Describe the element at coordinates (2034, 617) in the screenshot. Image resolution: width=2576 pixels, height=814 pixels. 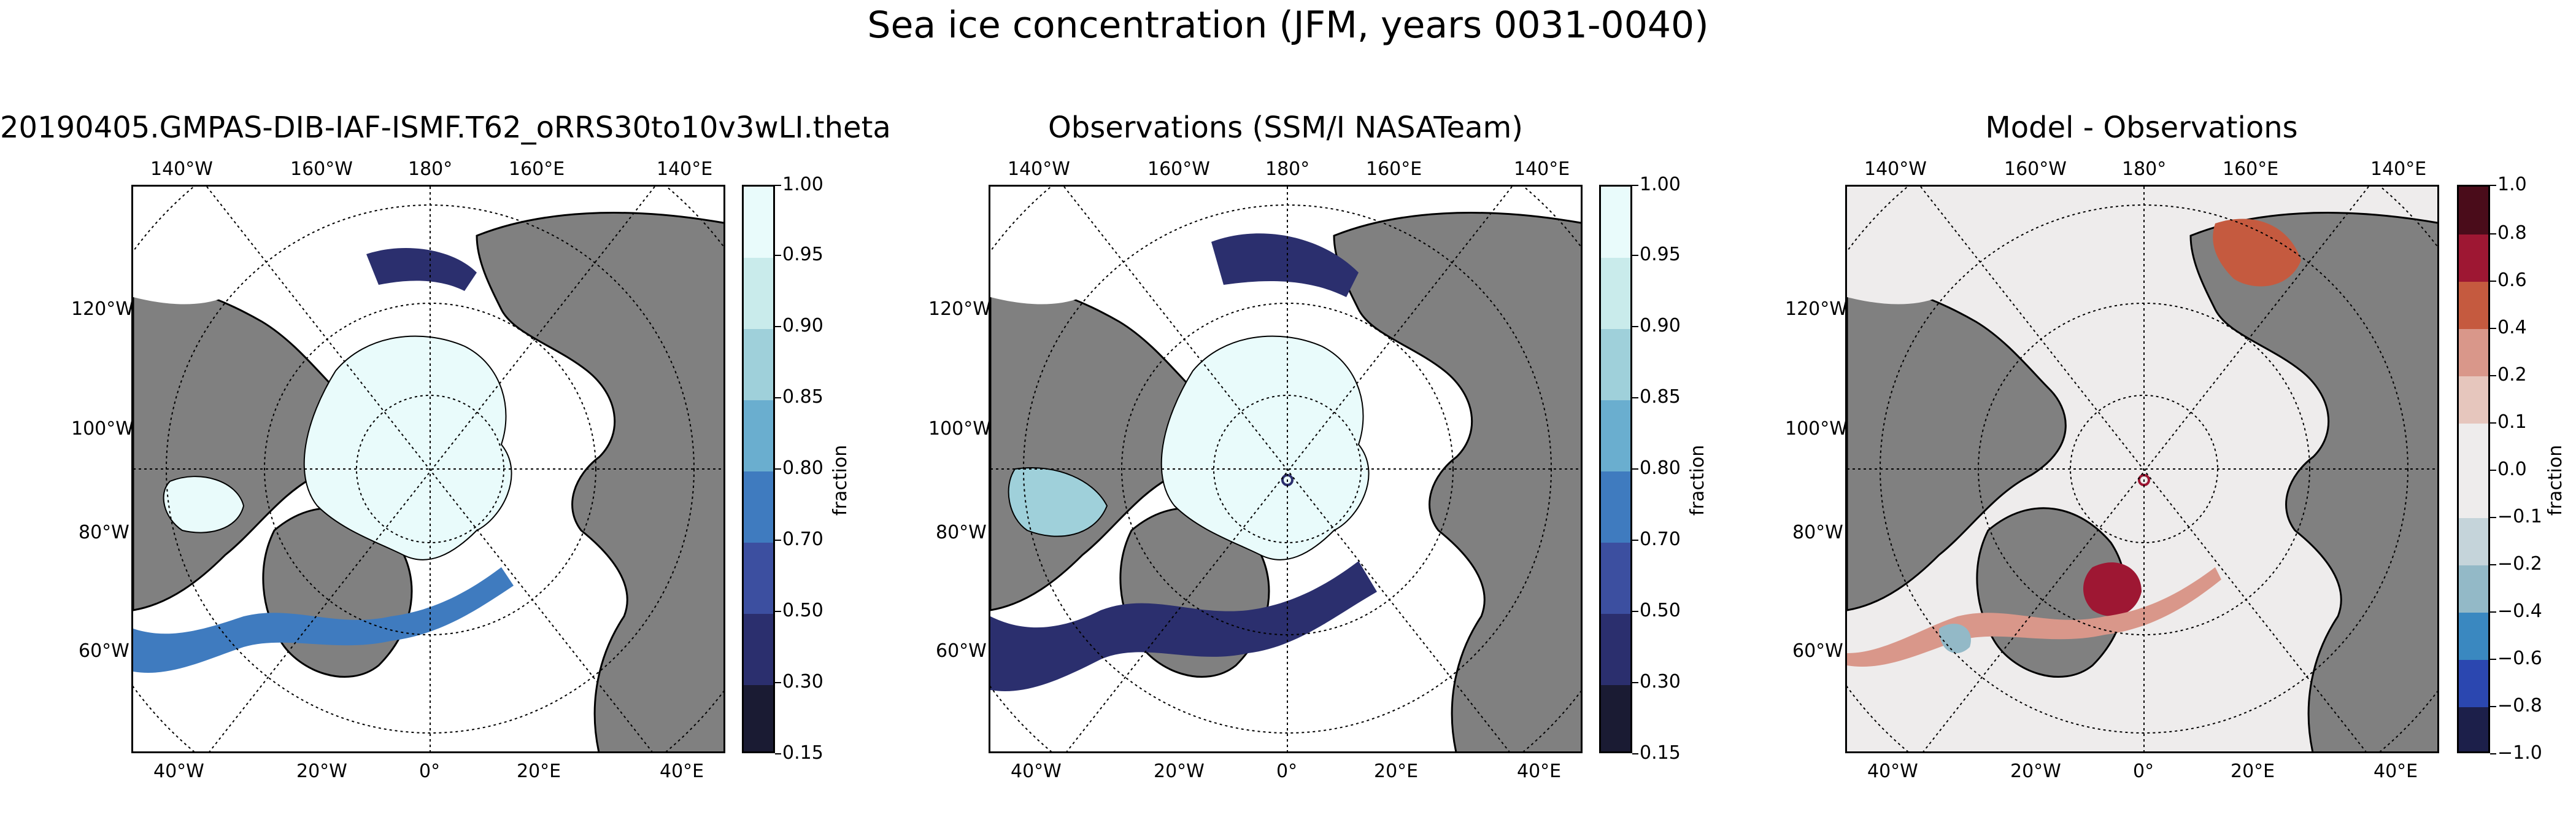
I see `diff-positive-edge` at that location.